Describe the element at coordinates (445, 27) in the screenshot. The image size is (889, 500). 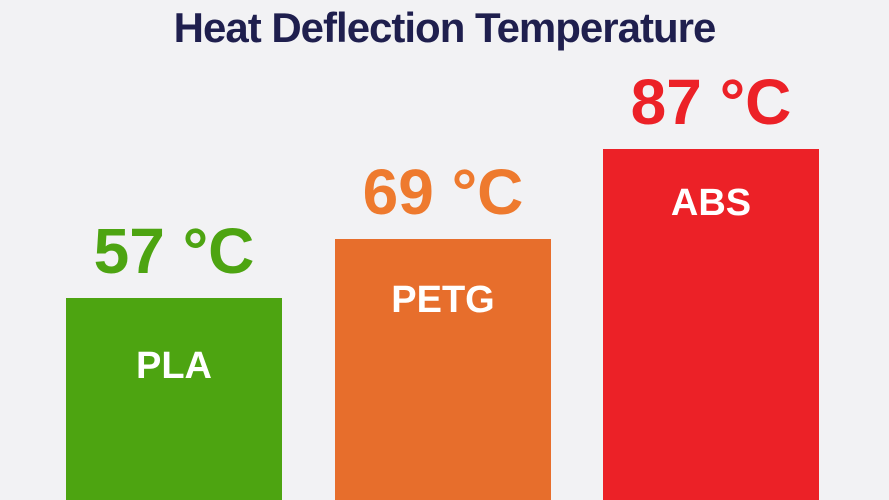
I see `chart-title: Heat Deflection Temperature` at that location.